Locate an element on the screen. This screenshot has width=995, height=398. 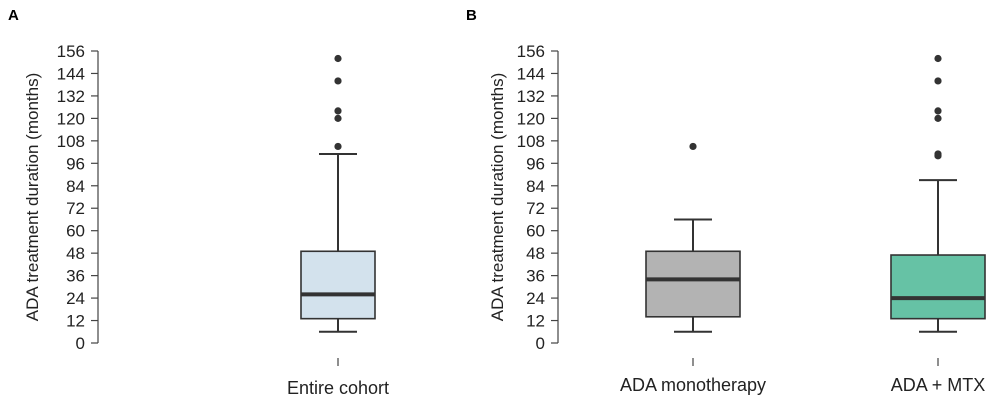
x-category-label: ADA + MTX is located at coordinates (938, 385).